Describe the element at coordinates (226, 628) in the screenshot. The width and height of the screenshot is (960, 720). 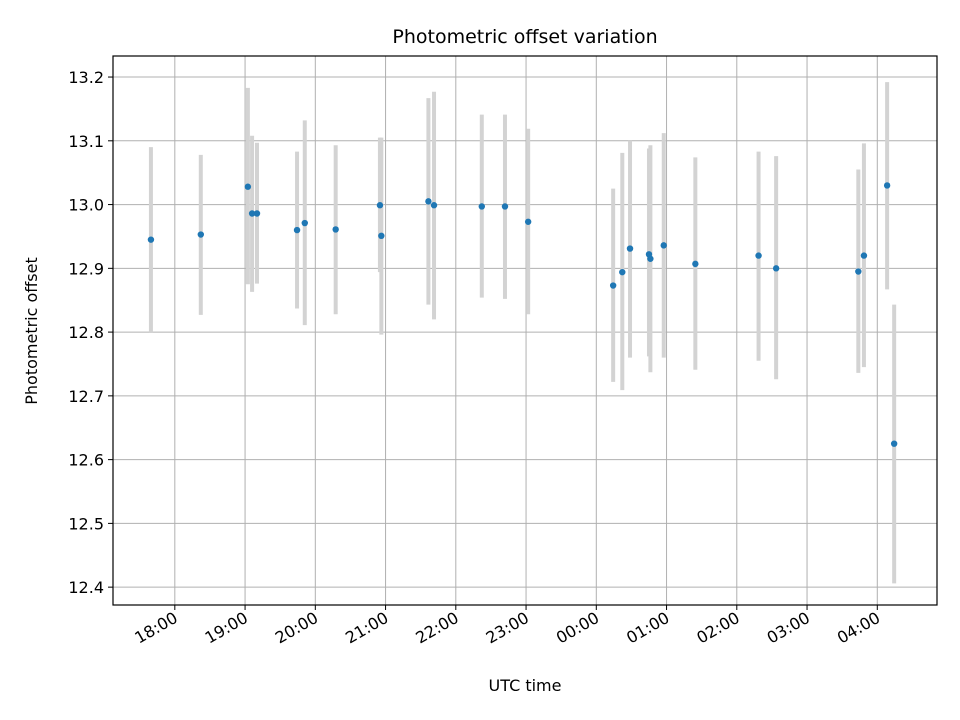
I see `x-tick-label: 19:00` at that location.